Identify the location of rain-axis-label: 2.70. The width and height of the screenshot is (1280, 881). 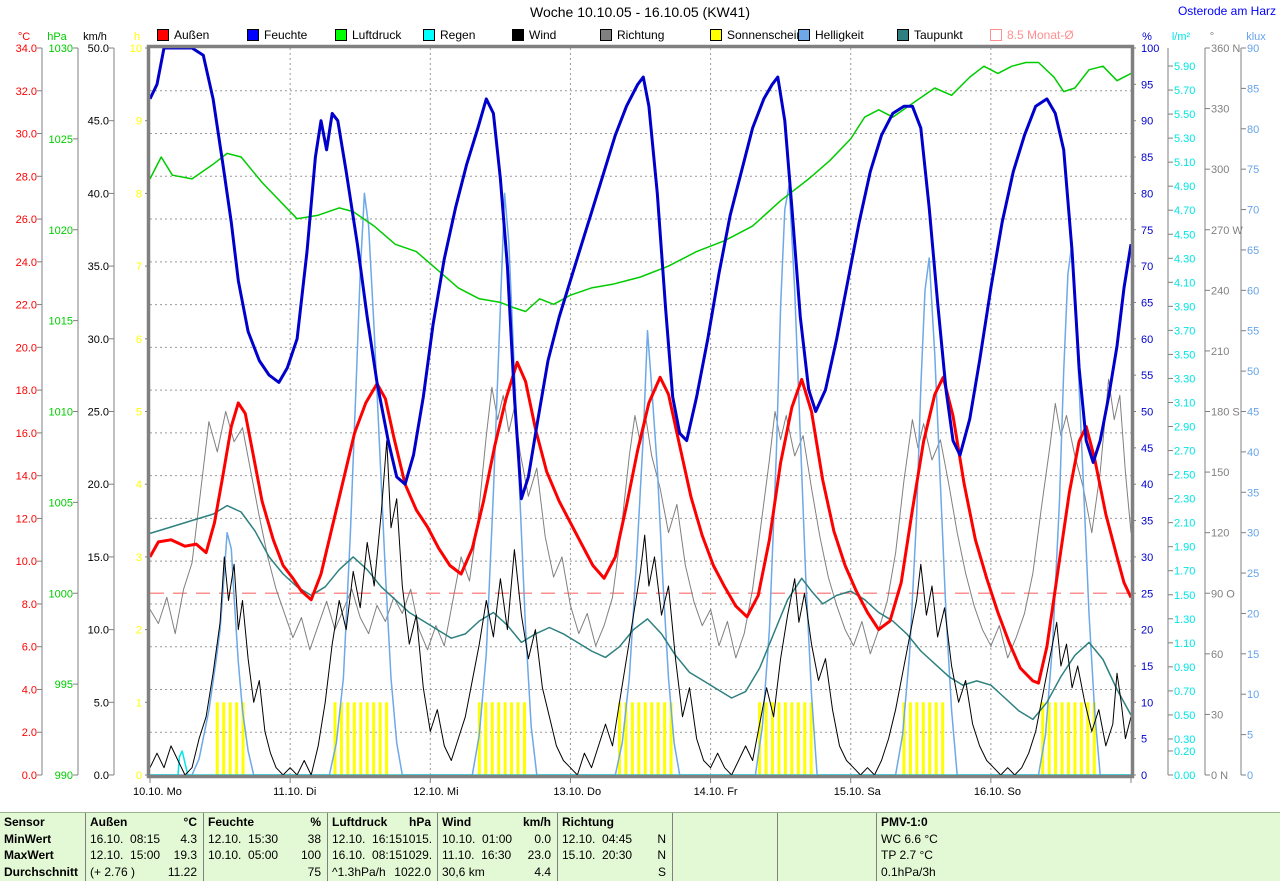
(1184, 452).